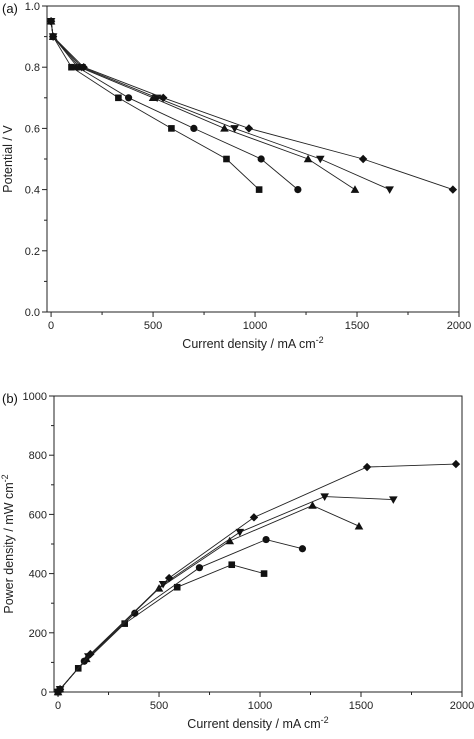 The height and width of the screenshot is (739, 474). Describe the element at coordinates (44, 693) in the screenshot. I see `y-tick-label: 0` at that location.